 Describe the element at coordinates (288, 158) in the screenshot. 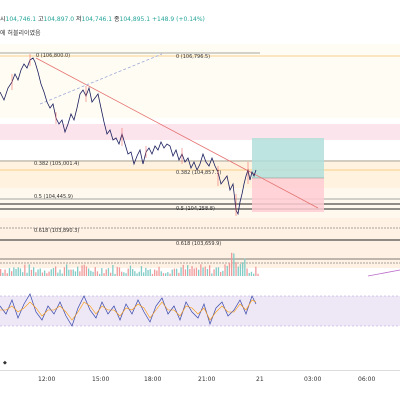

I see `take-profit-zone` at that location.